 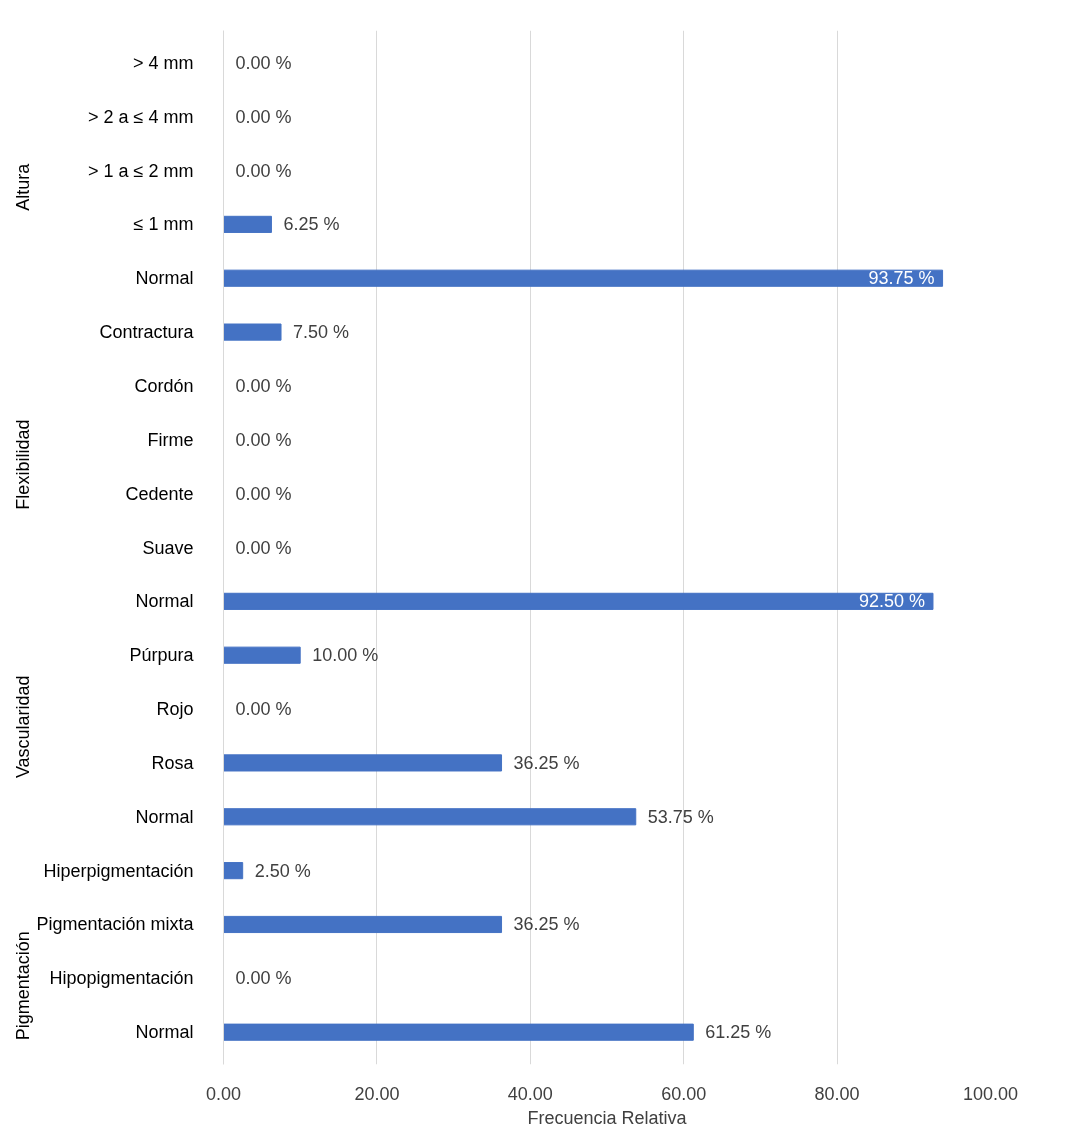 What do you see at coordinates (173, 762) in the screenshot?
I see `y-tick-label: Rosa` at bounding box center [173, 762].